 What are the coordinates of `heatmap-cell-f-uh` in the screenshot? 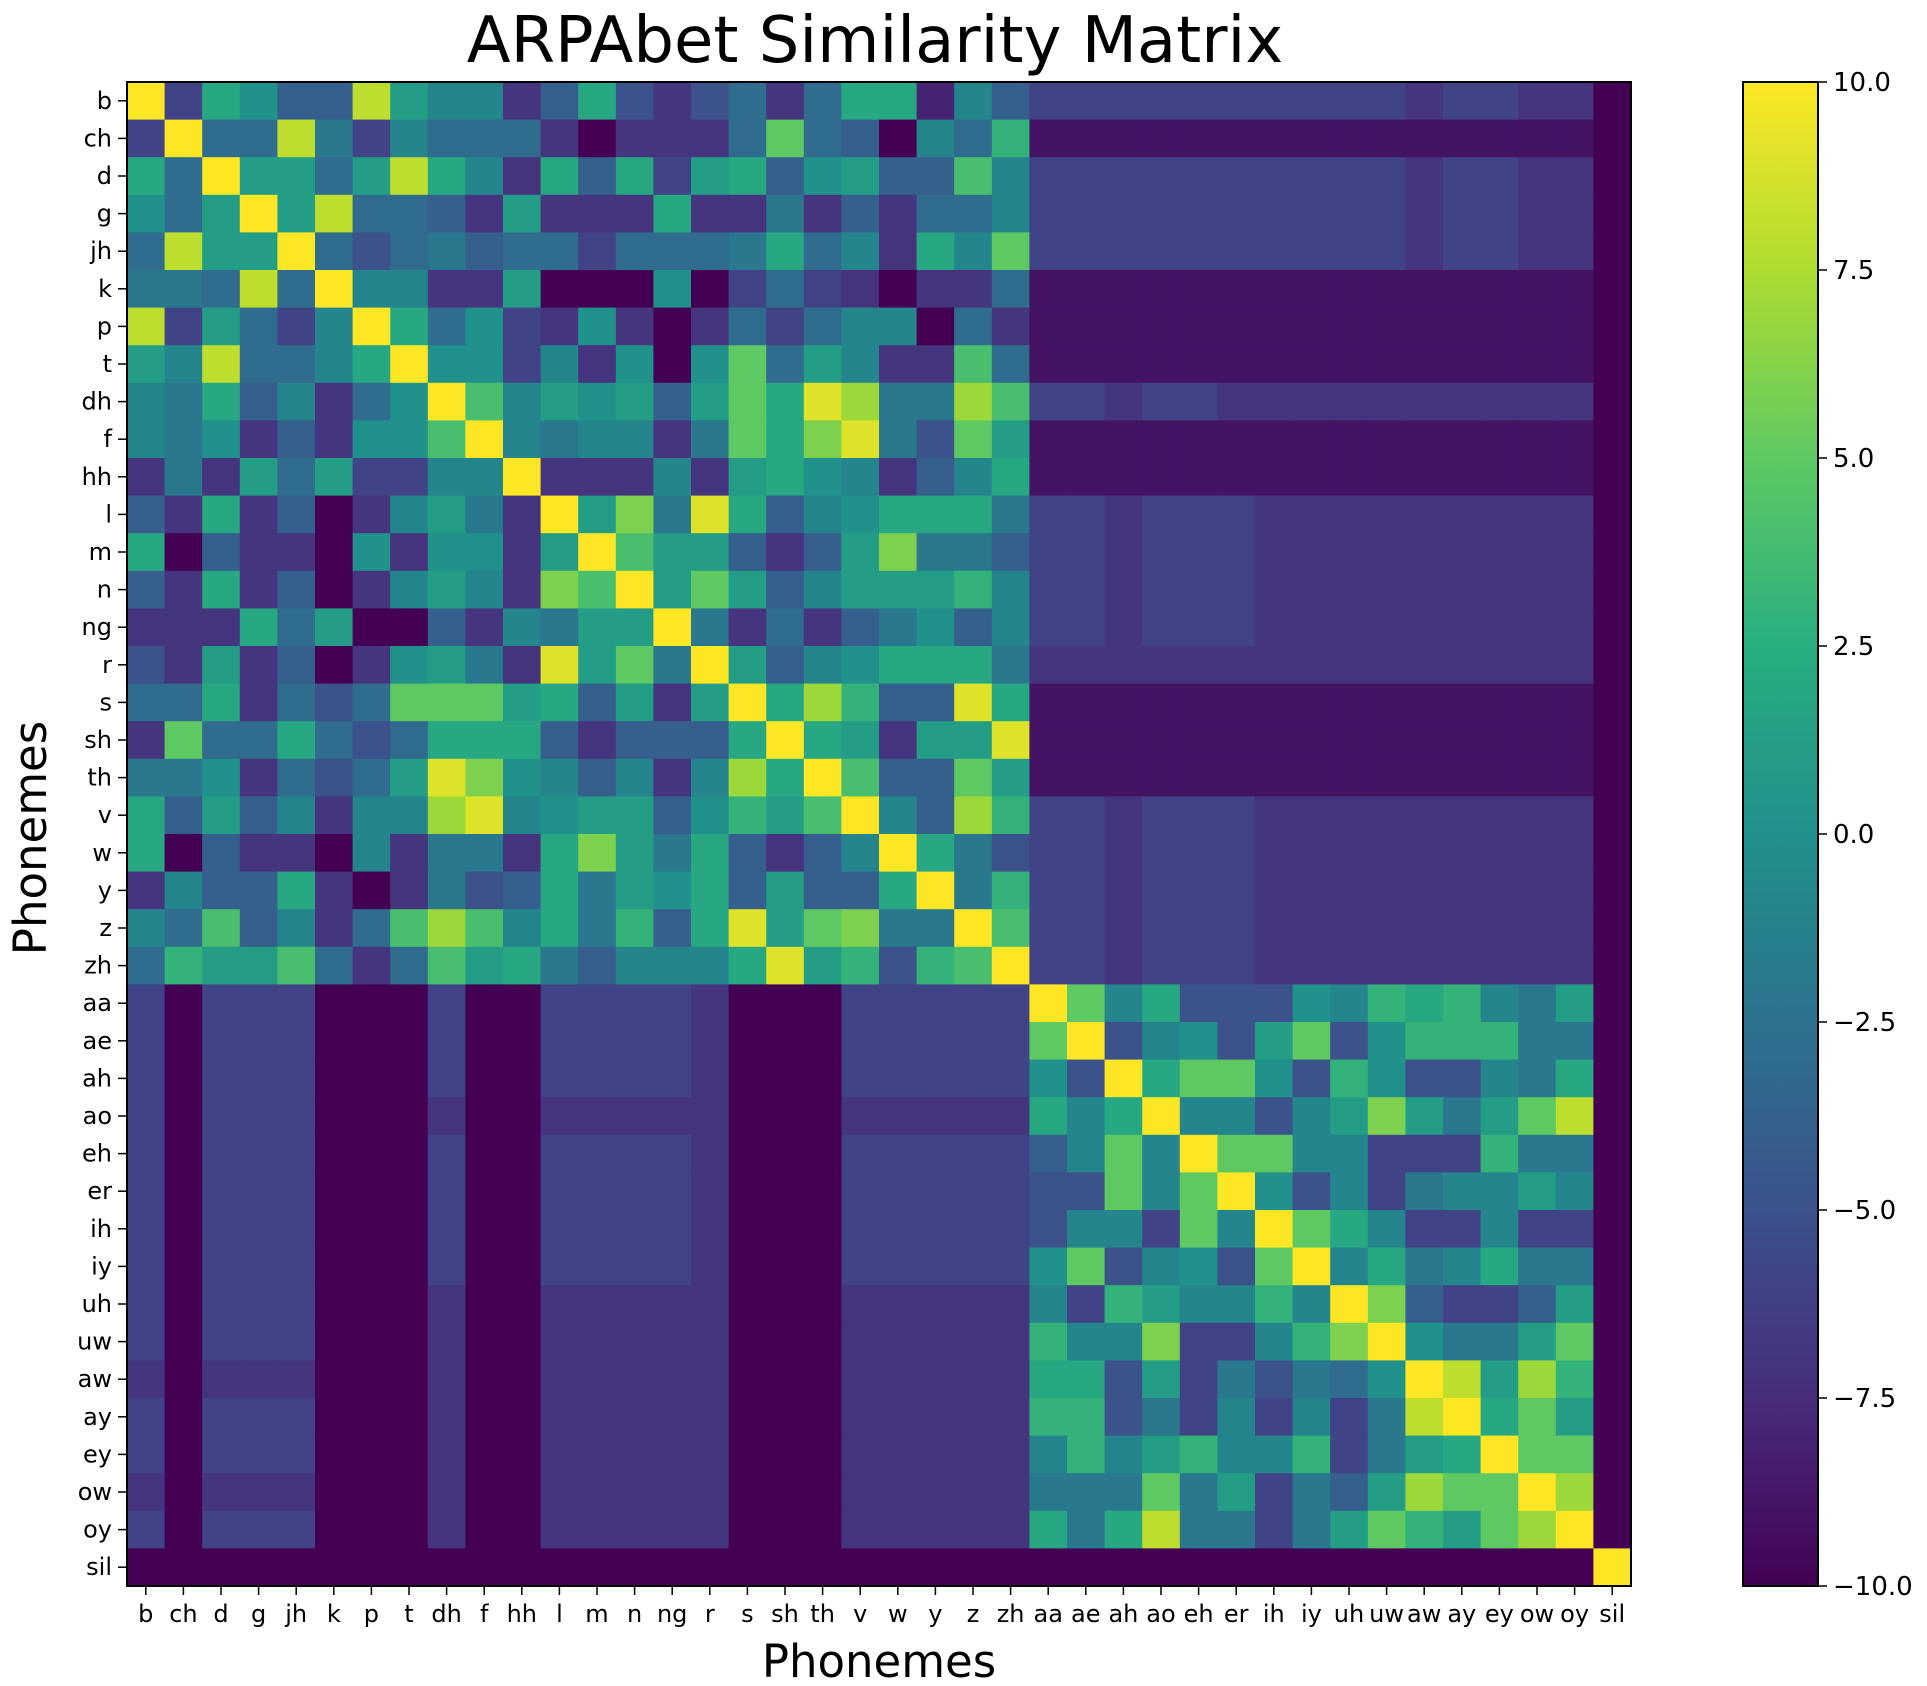 It's located at (1349, 439).